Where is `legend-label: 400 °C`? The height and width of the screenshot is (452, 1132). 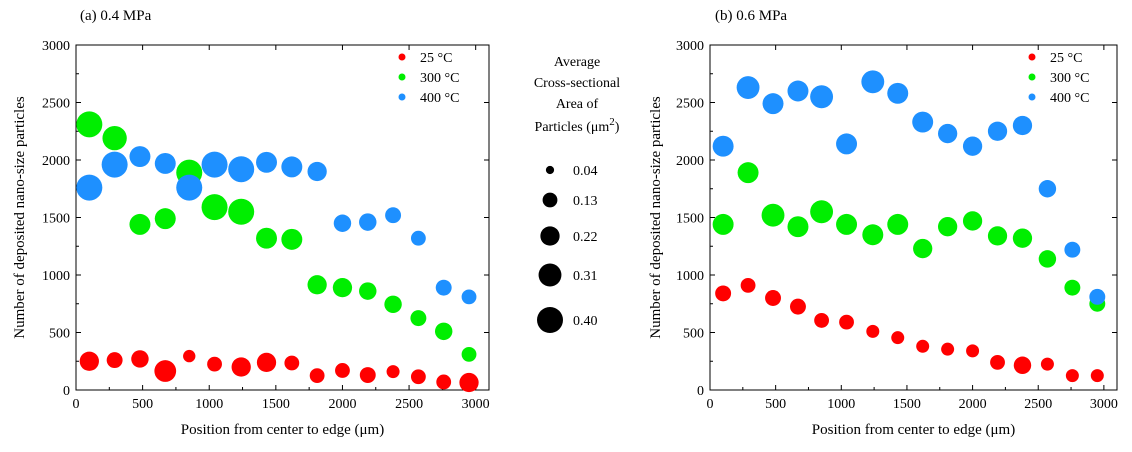
legend-label: 400 °C is located at coordinates (439, 98).